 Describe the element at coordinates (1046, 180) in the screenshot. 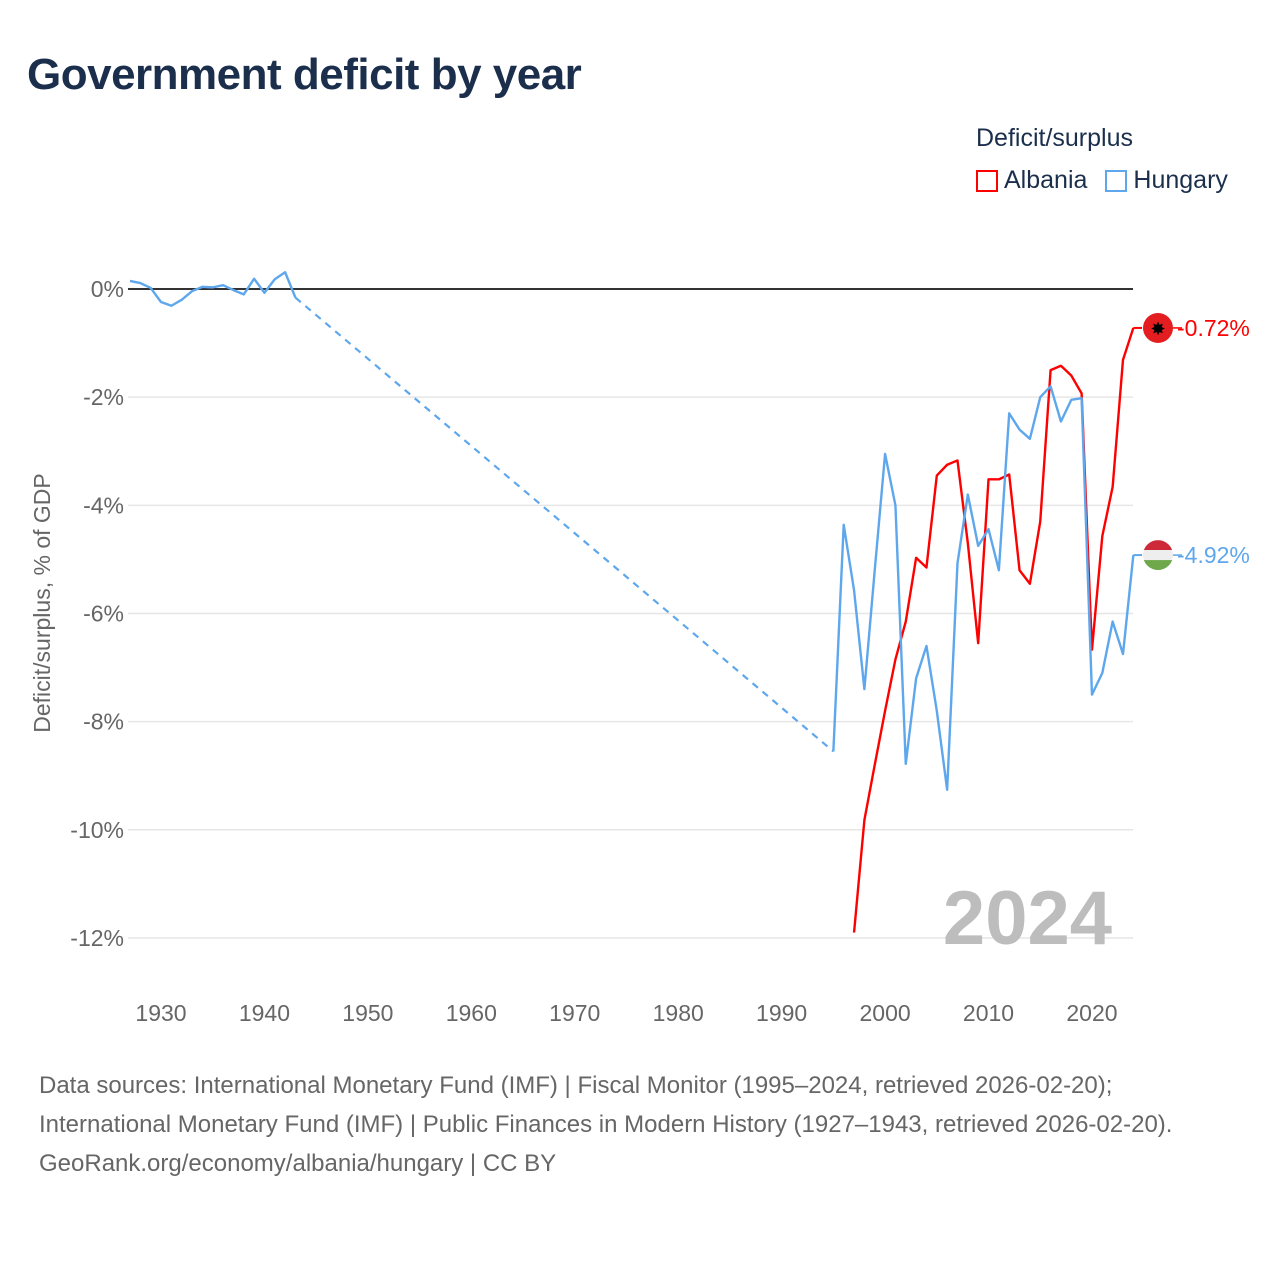

I see `legend-label: Albania` at that location.